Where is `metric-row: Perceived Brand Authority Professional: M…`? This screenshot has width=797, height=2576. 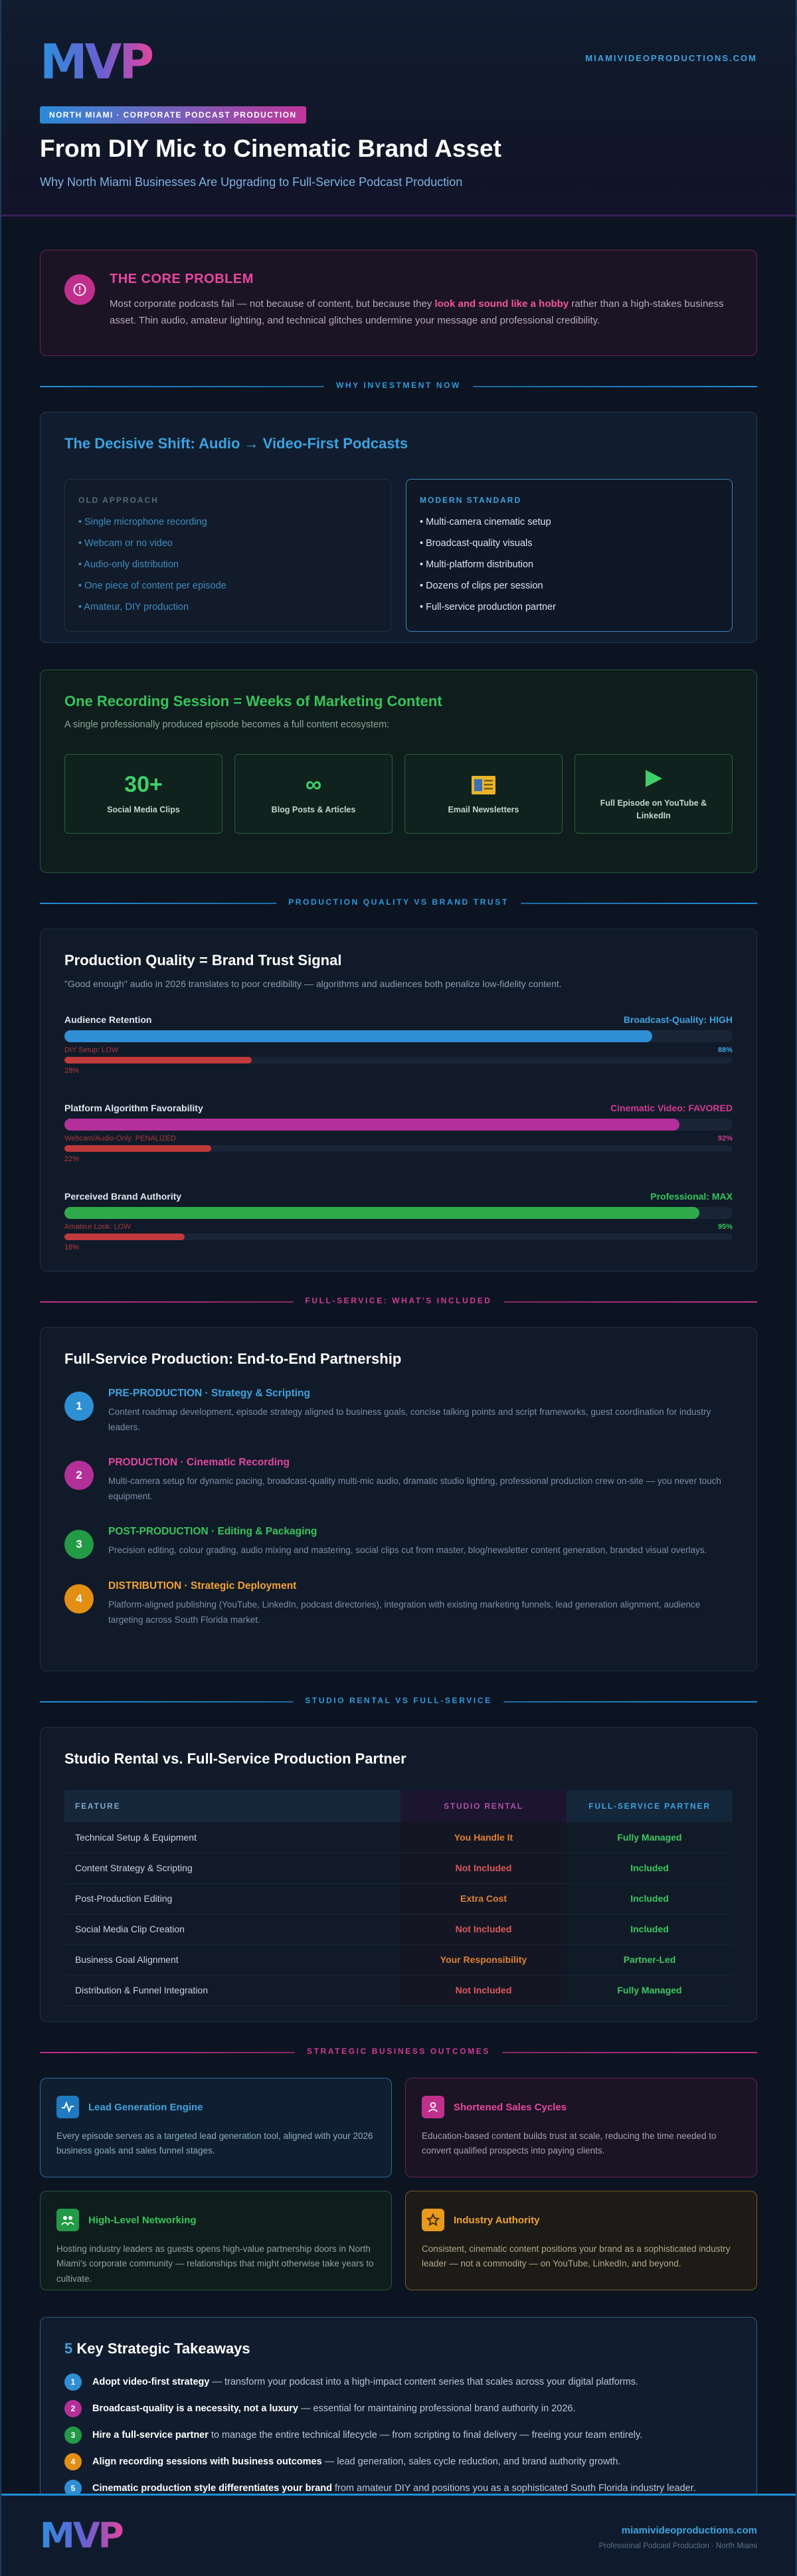
metric-row: Perceived Brand Authority Professional: M… is located at coordinates (398, 1221).